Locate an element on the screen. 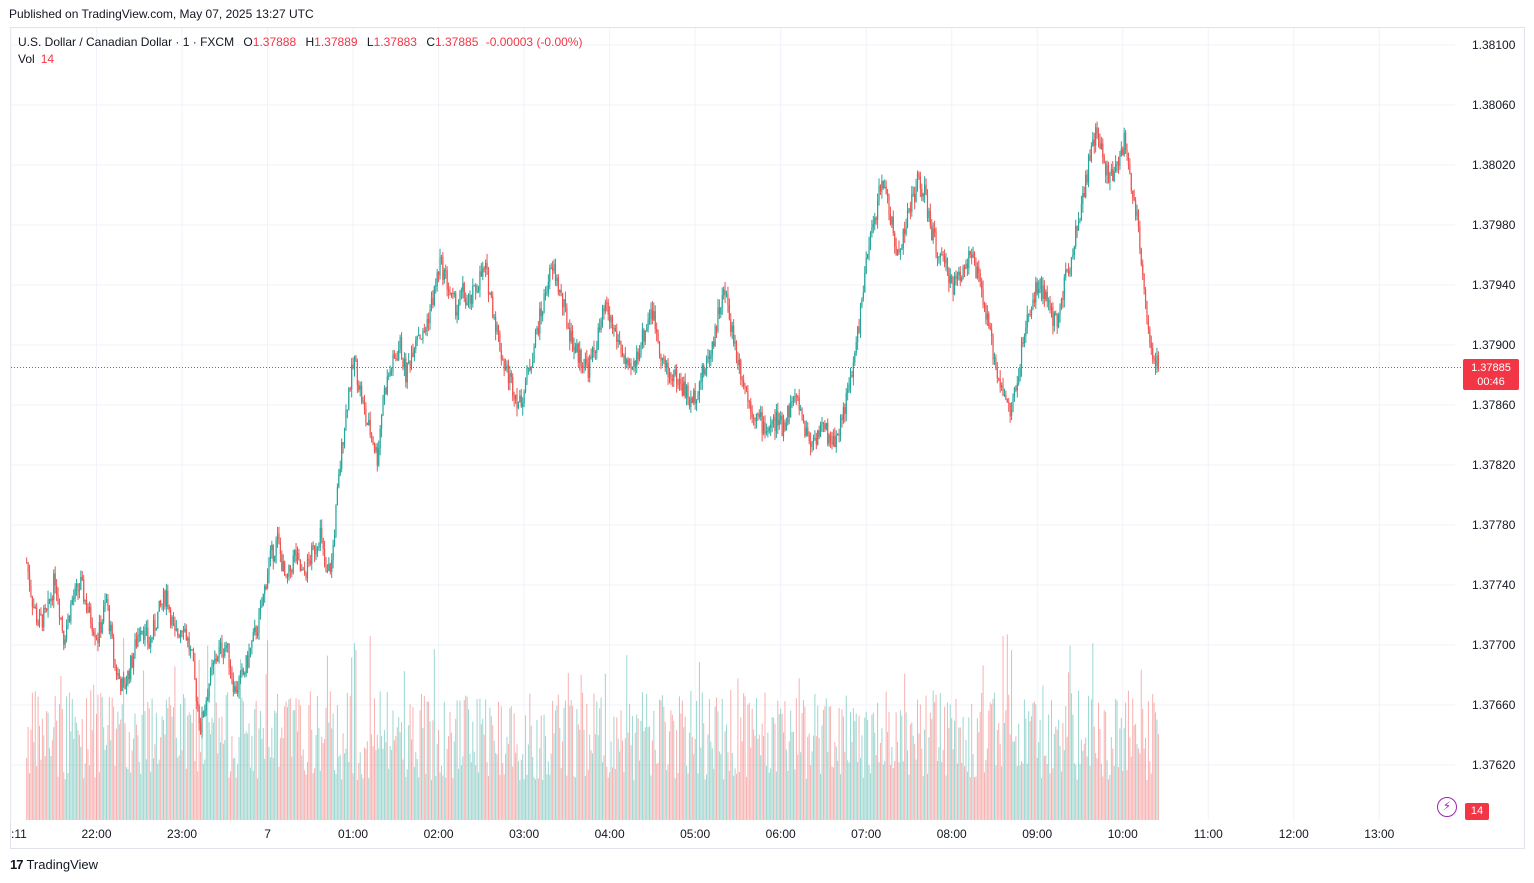  low-label: L is located at coordinates (370, 42).